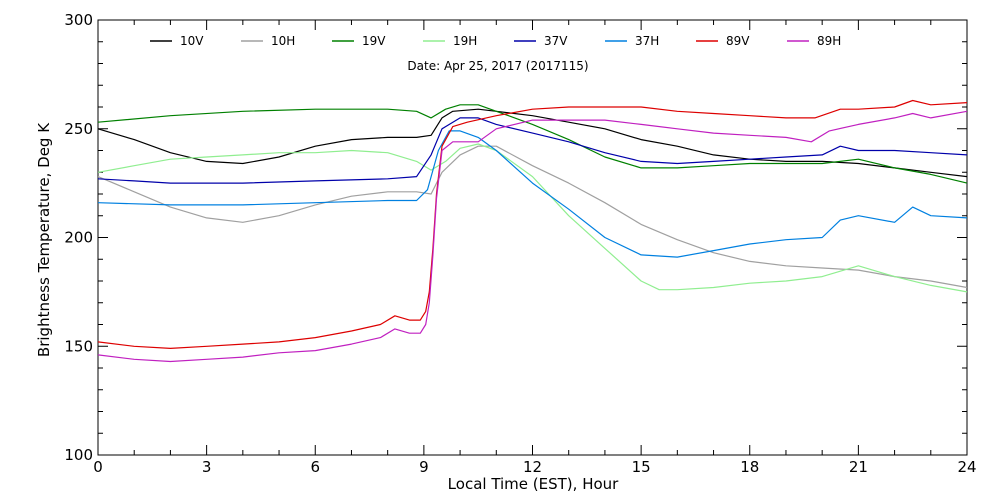 The width and height of the screenshot is (1000, 500). Describe the element at coordinates (532, 150) in the screenshot. I see `series-line-37v` at that location.